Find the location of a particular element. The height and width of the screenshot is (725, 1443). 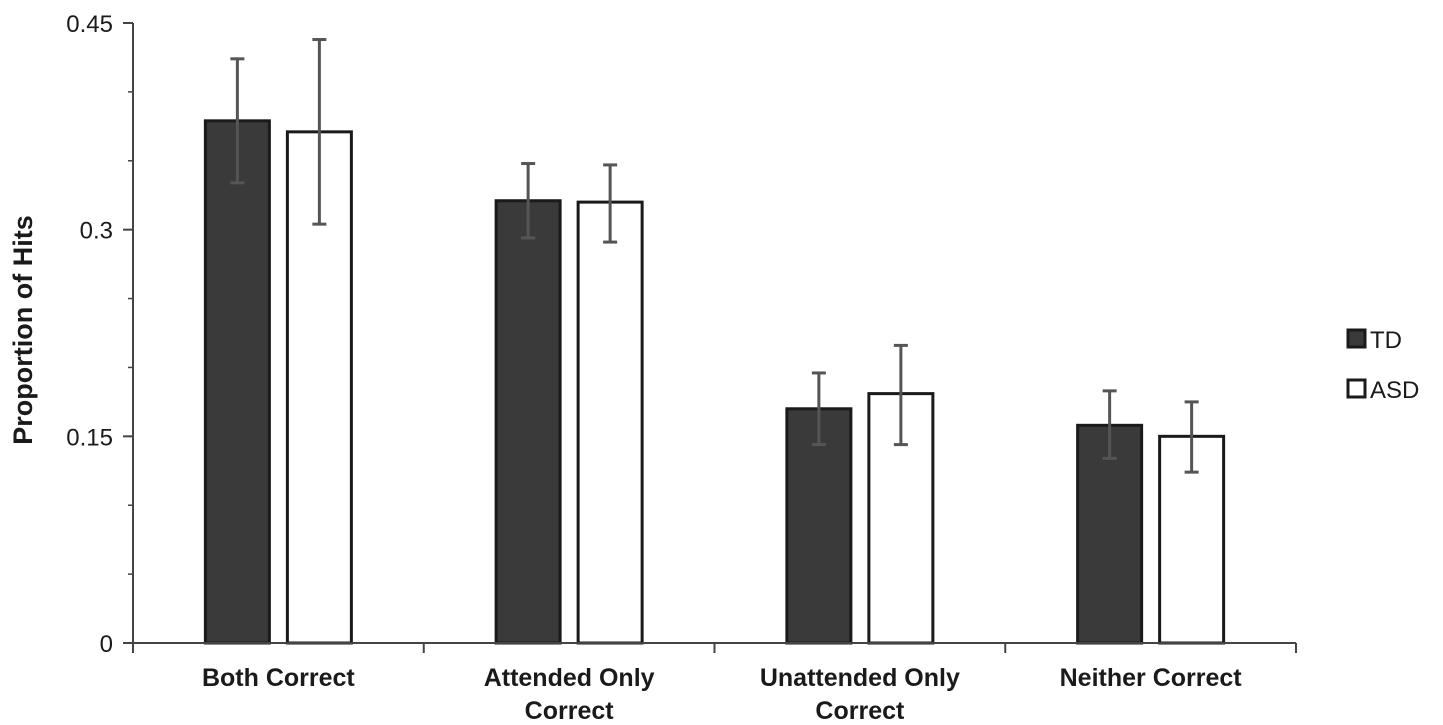

x-category-dividers is located at coordinates (714, 648).